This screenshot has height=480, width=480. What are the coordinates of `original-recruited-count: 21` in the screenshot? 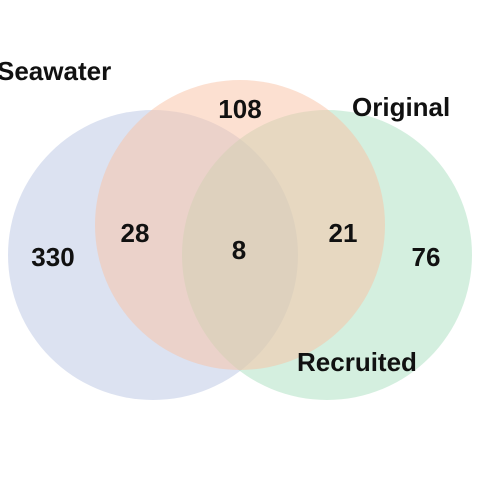 It's located at (343, 233).